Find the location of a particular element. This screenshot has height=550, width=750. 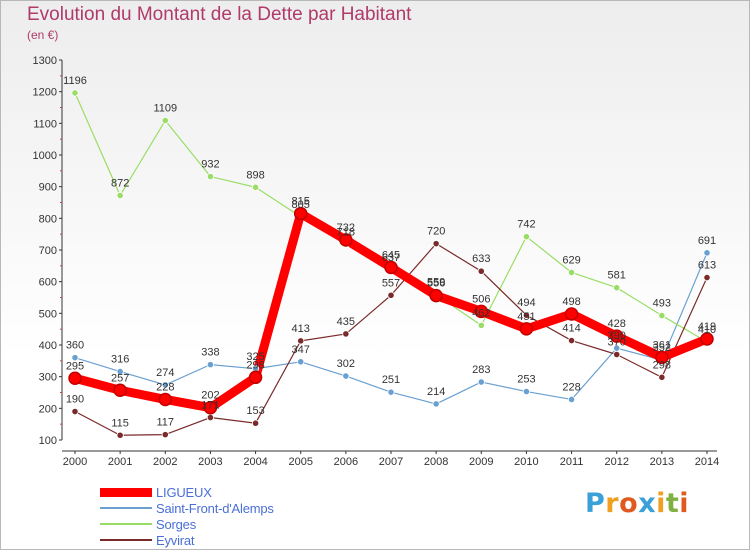

data-label: 556 is located at coordinates (436, 284).